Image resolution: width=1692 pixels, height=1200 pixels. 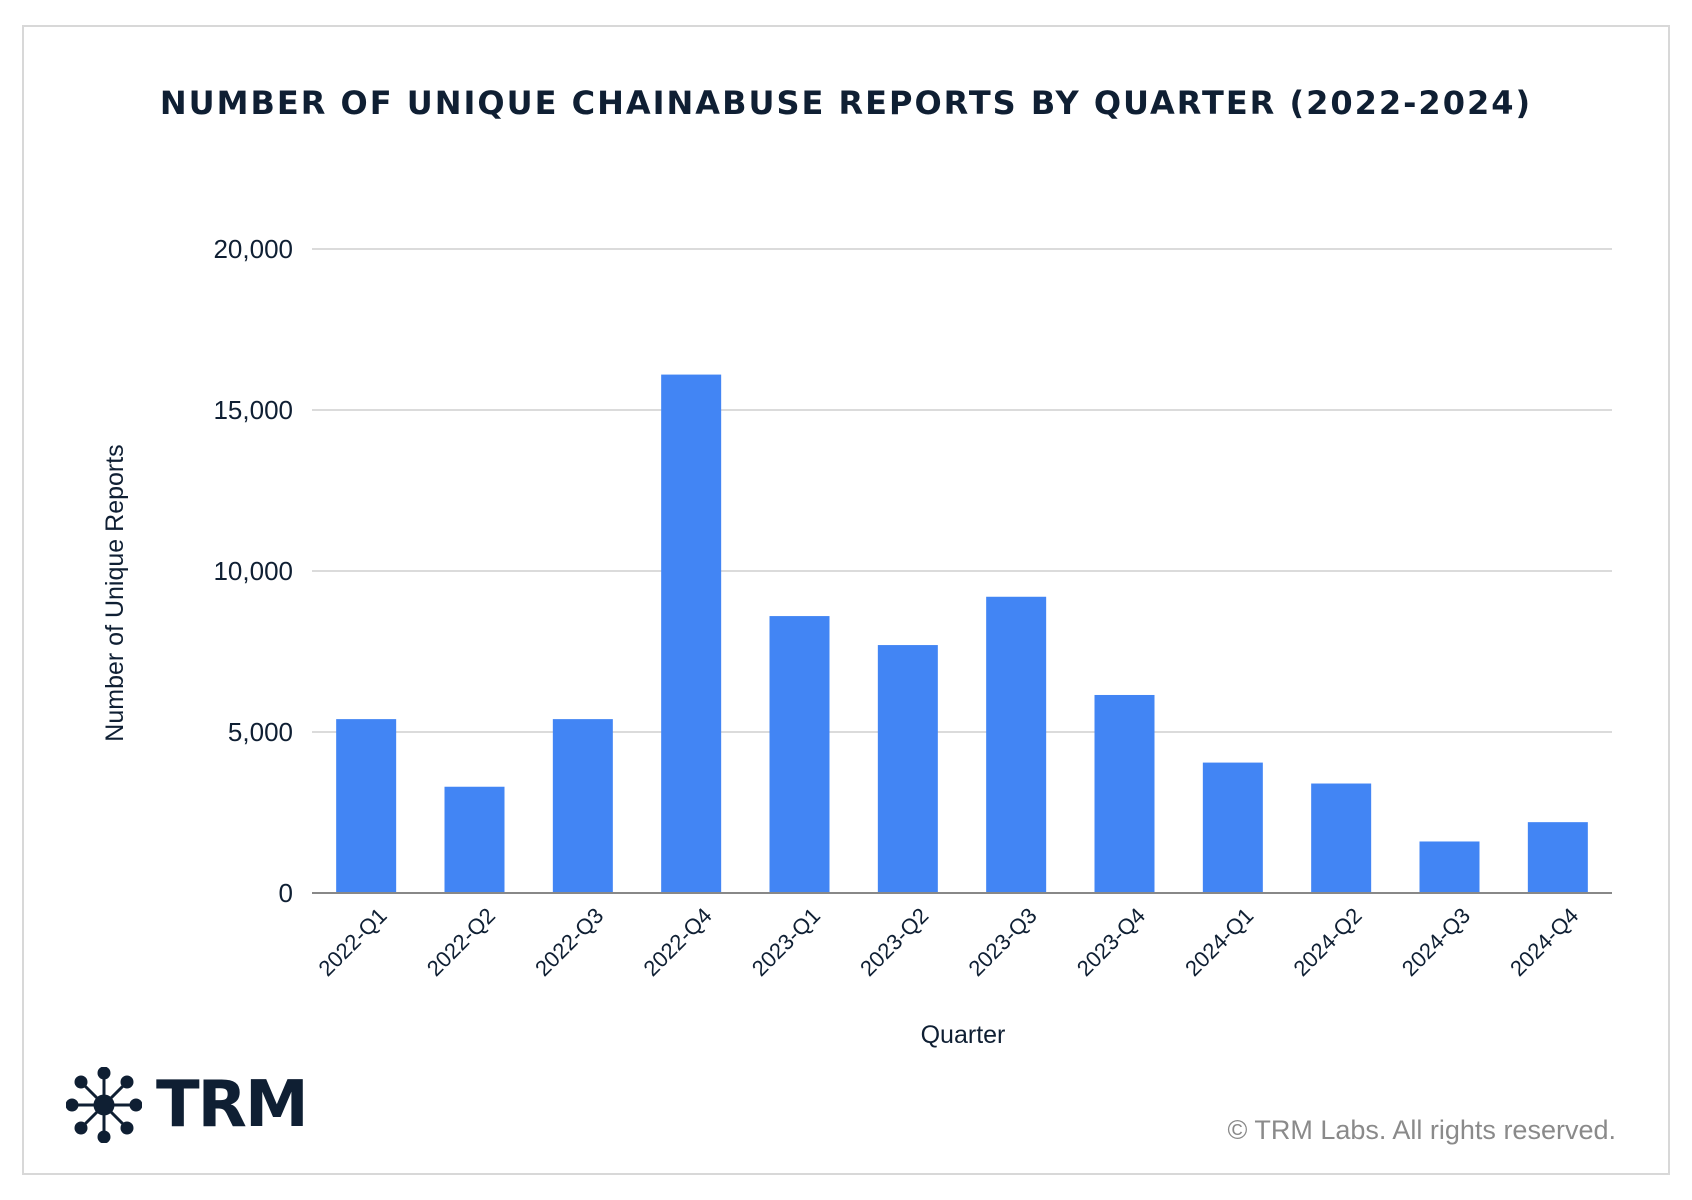 I want to click on x-tick-label: 2022-Q2, so click(x=461, y=942).